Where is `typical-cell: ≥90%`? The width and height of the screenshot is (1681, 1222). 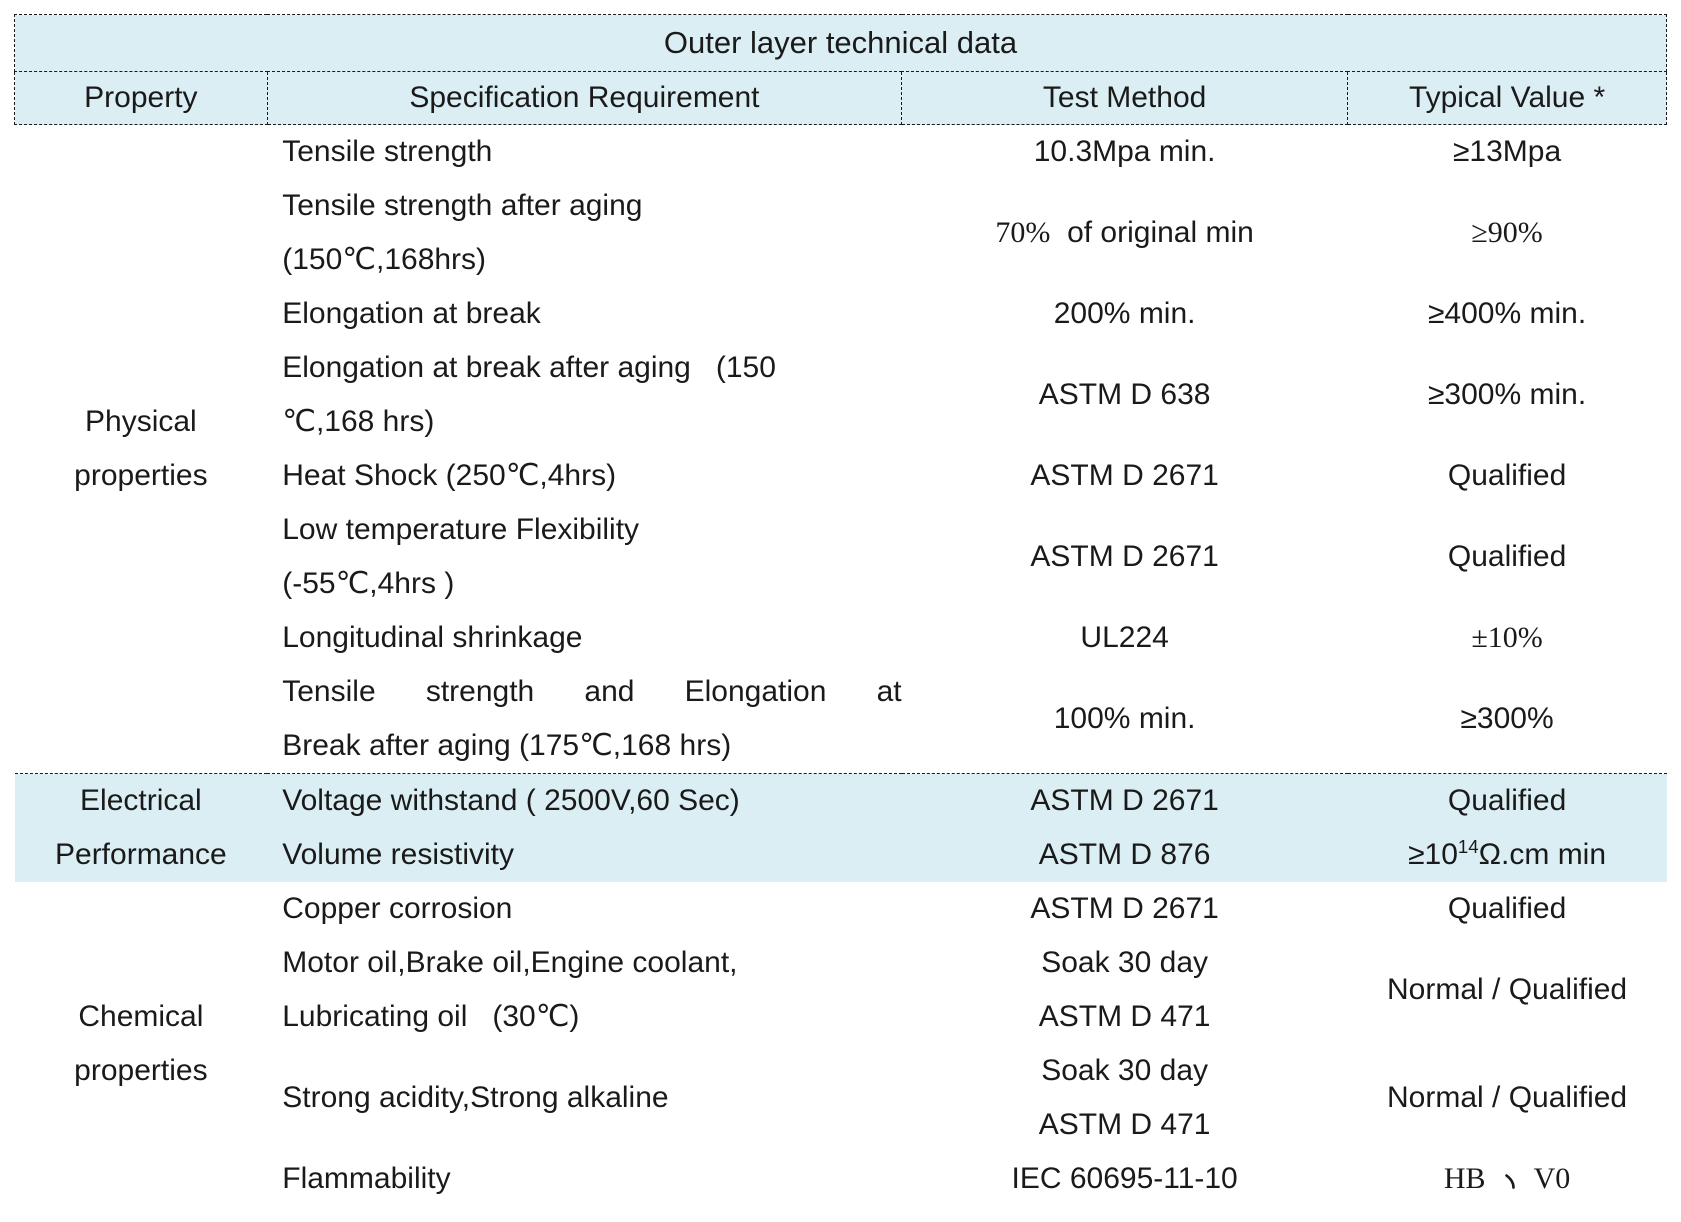
typical-cell: ≥90% is located at coordinates (1507, 232).